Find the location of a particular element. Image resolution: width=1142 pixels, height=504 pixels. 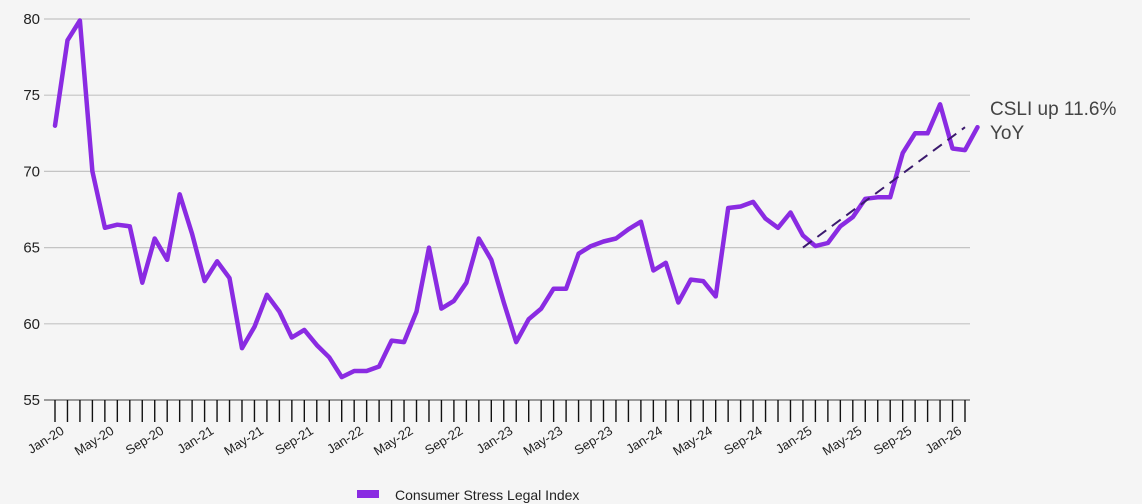

x-tick-label: Jan-21 is located at coordinates (196, 440).